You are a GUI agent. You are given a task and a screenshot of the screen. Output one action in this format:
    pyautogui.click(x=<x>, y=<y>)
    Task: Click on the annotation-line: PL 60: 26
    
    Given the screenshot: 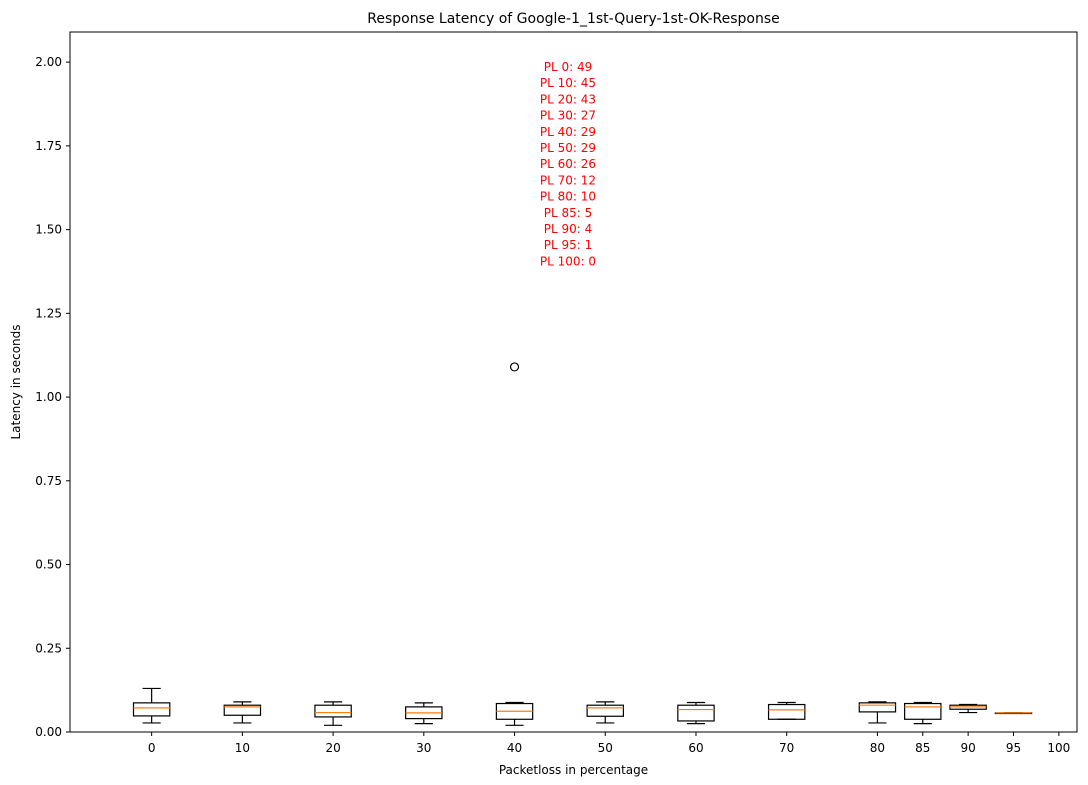 What is the action you would take?
    pyautogui.click(x=568, y=164)
    